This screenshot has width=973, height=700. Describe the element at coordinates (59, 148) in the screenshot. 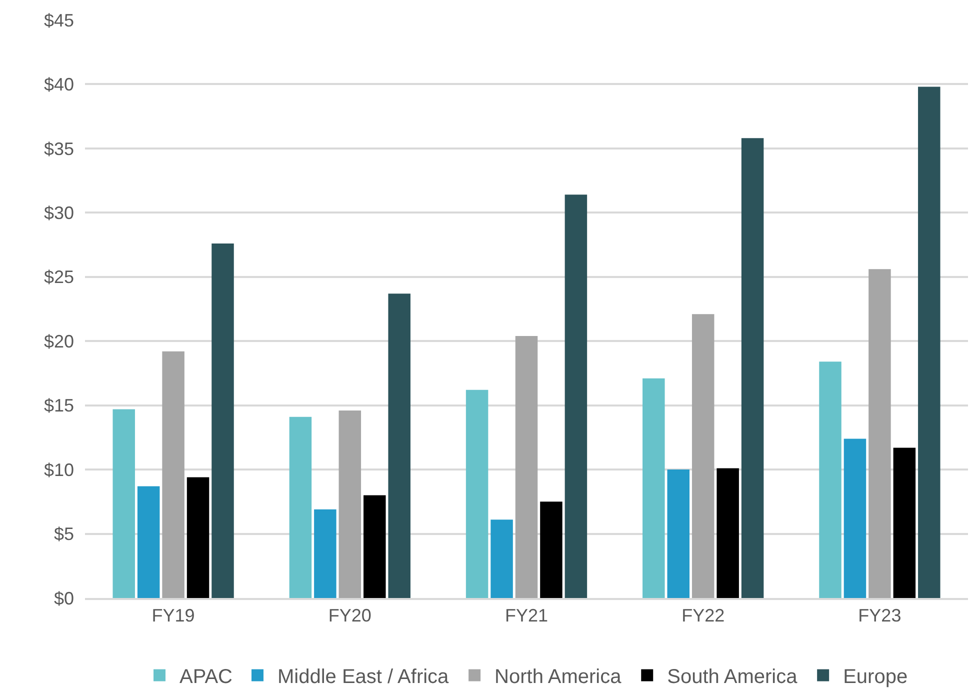

I see `y-tick-label: $35` at that location.